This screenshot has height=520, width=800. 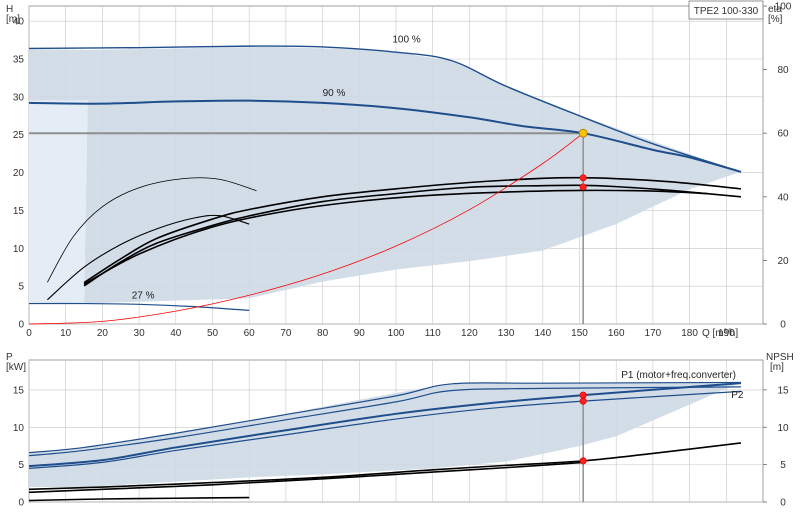 What do you see at coordinates (469, 333) in the screenshot?
I see `x-tick-label: 120` at bounding box center [469, 333].